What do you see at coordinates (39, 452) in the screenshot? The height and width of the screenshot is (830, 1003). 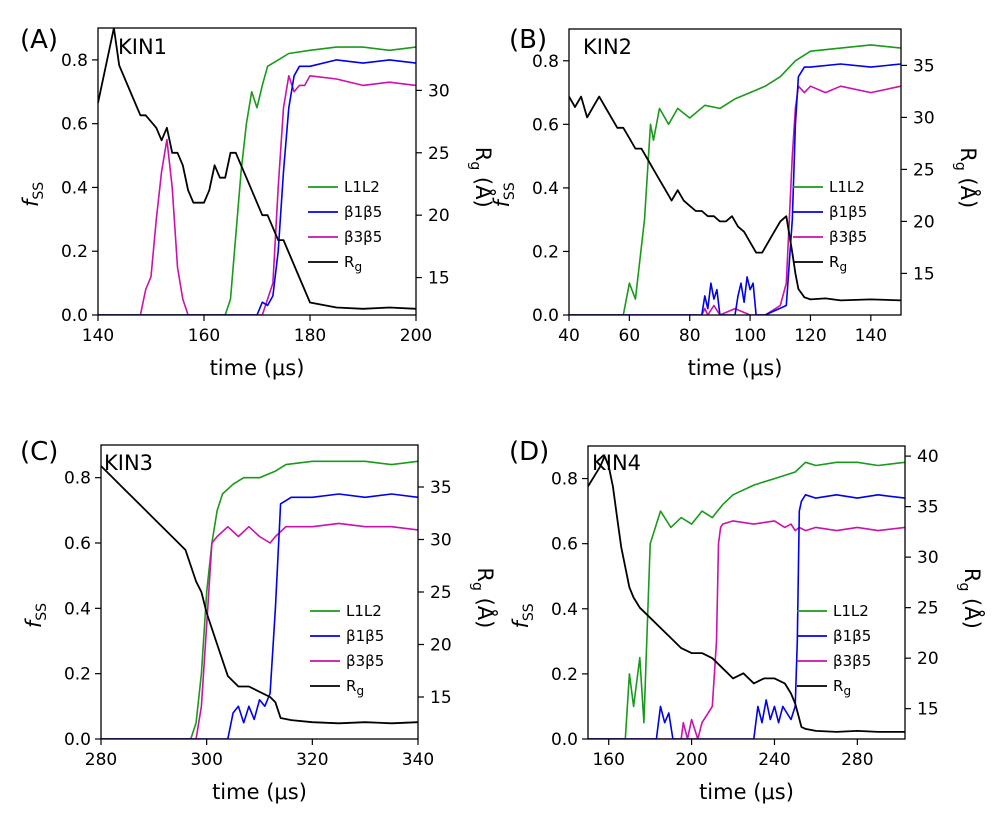 I see `panel-letter: (C)` at bounding box center [39, 452].